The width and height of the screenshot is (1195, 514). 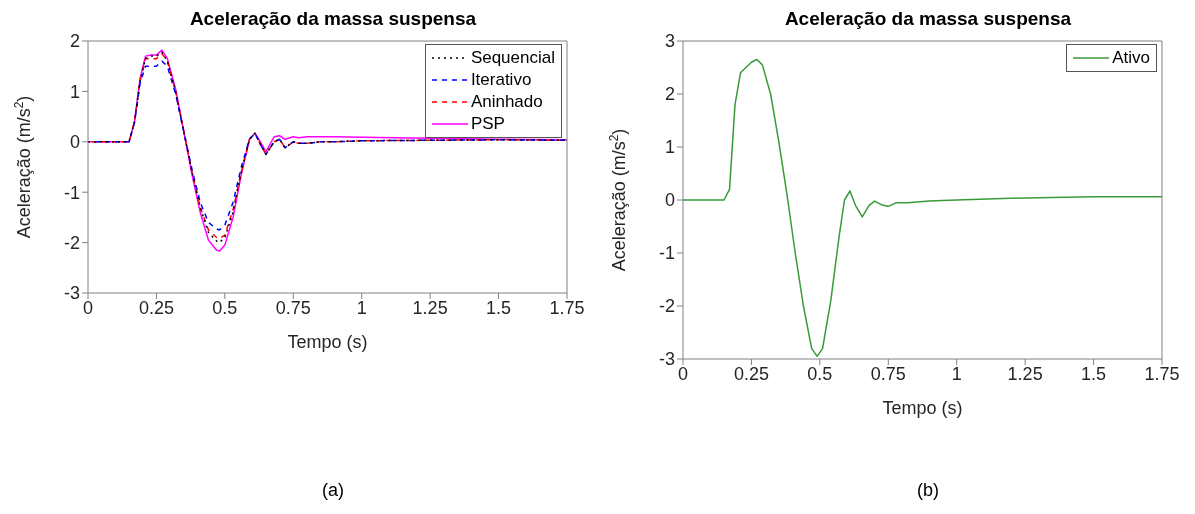 I want to click on legend-label: Ativo, so click(x=1131, y=58).